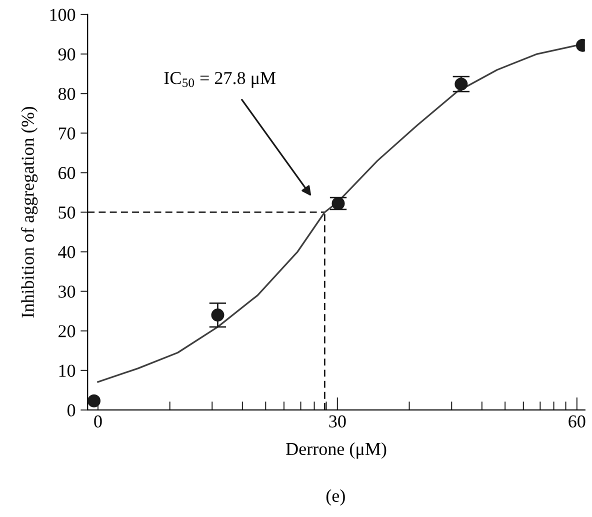 The image size is (592, 517). What do you see at coordinates (67, 331) in the screenshot?
I see `y-tick-label: 20` at bounding box center [67, 331].